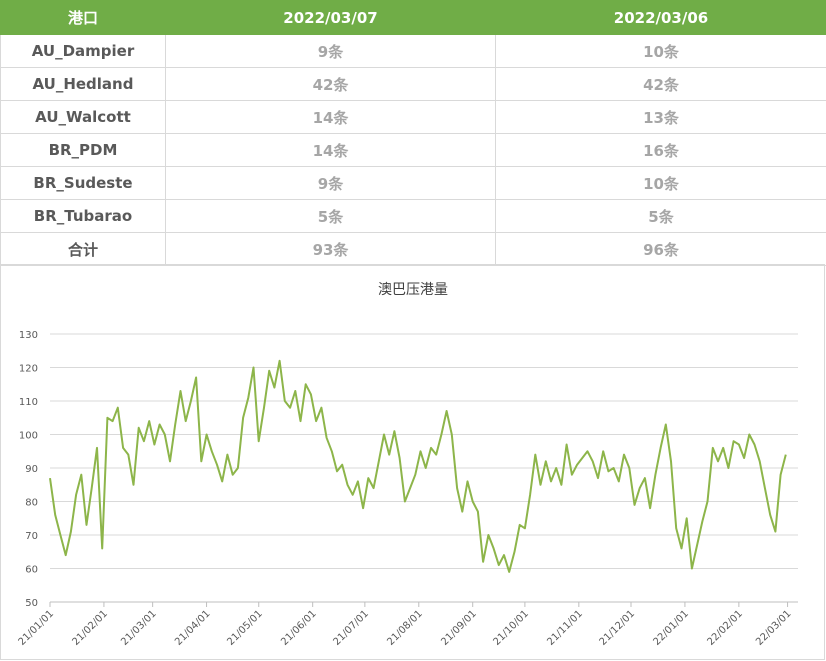 The height and width of the screenshot is (661, 826). I want to click on table-row: BR_PDM 14条 16条, so click(413, 150).